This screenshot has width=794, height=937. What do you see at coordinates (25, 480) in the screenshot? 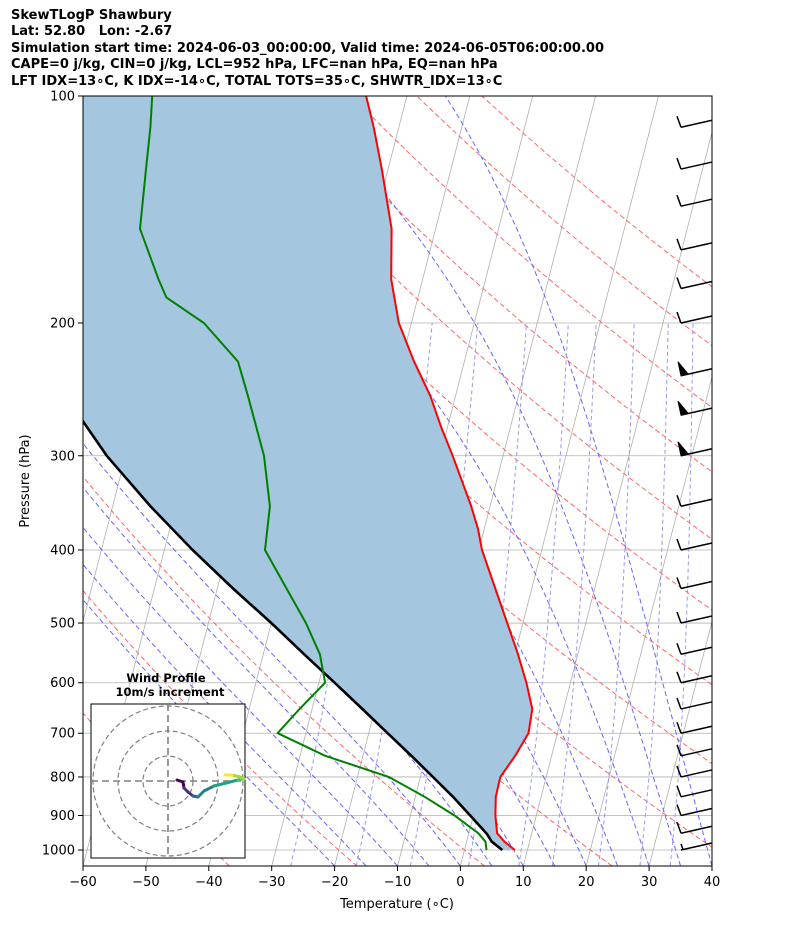
I see `y-axis-label: Pressure (hPa)` at bounding box center [25, 480].